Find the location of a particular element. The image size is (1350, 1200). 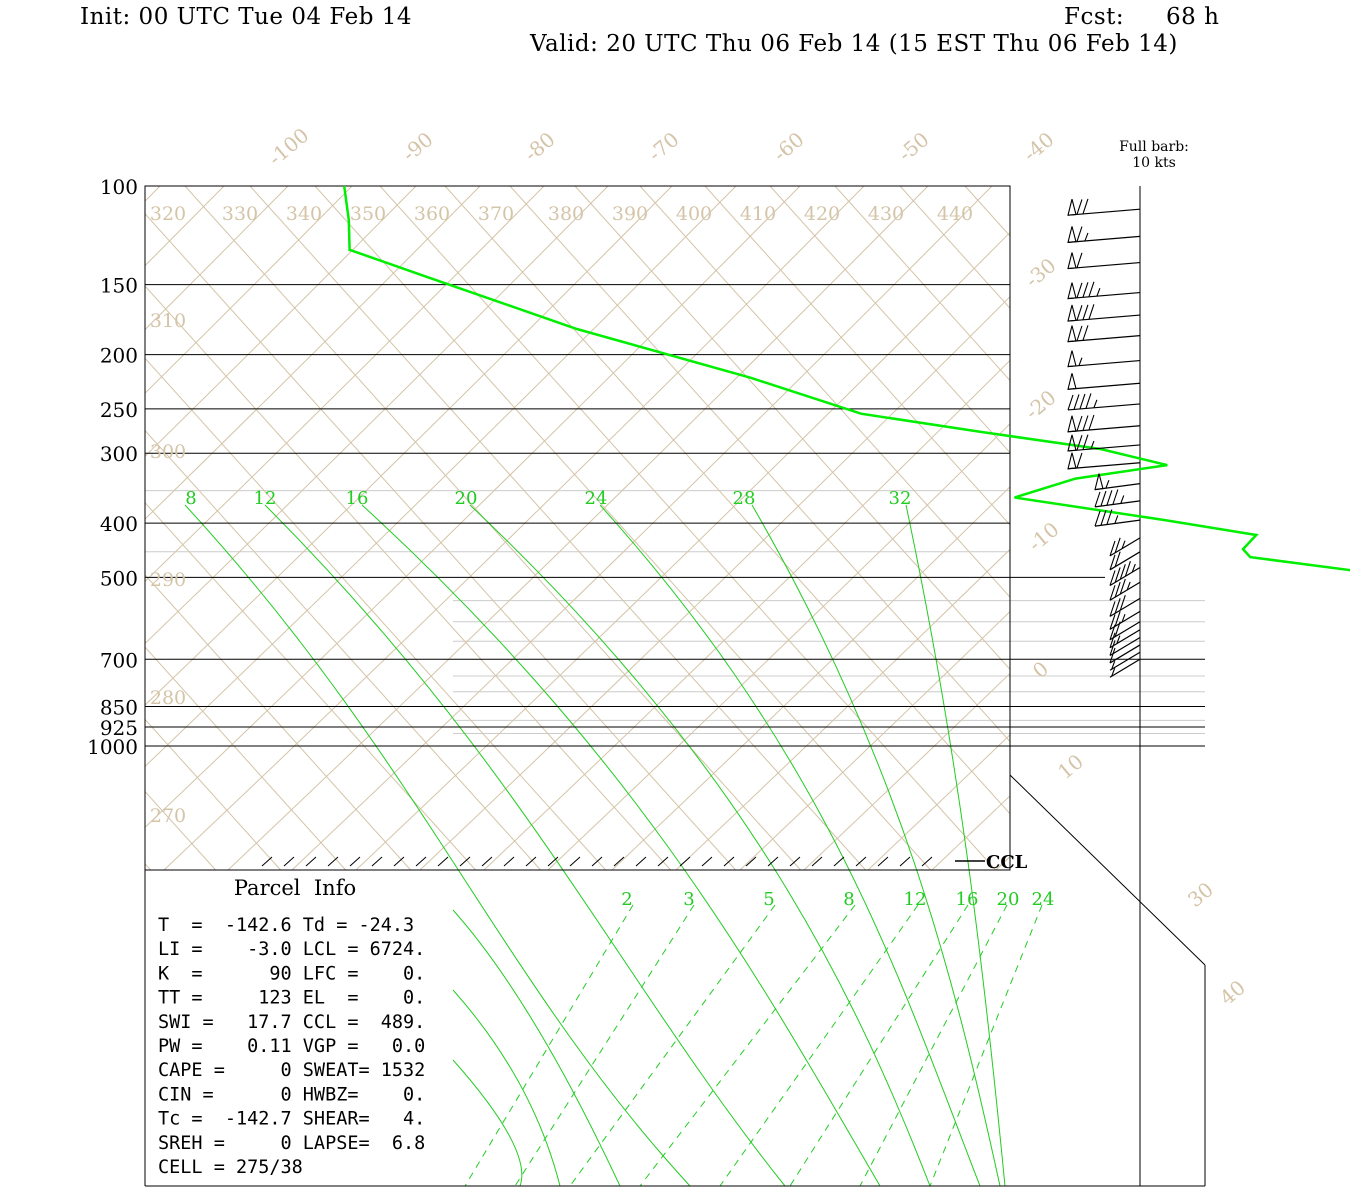

temperature-label: -20 is located at coordinates (1040, 404).